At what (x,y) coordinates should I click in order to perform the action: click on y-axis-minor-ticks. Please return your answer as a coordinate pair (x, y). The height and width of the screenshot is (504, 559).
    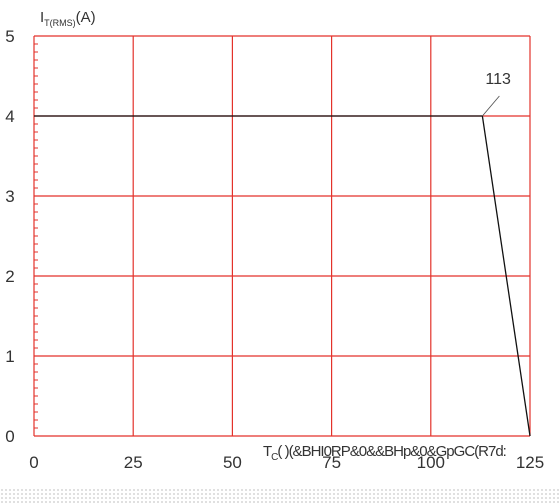
    Looking at the image, I should click on (36, 236).